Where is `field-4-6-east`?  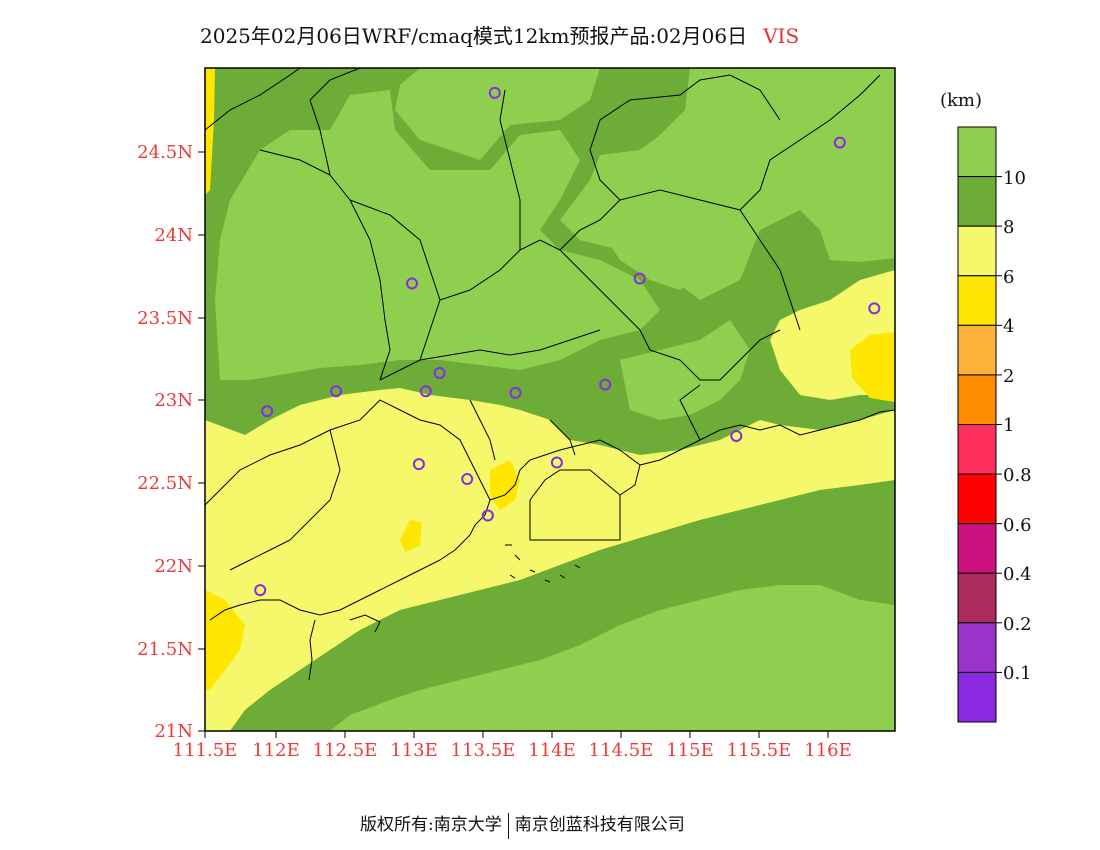 field-4-6-east is located at coordinates (872, 367).